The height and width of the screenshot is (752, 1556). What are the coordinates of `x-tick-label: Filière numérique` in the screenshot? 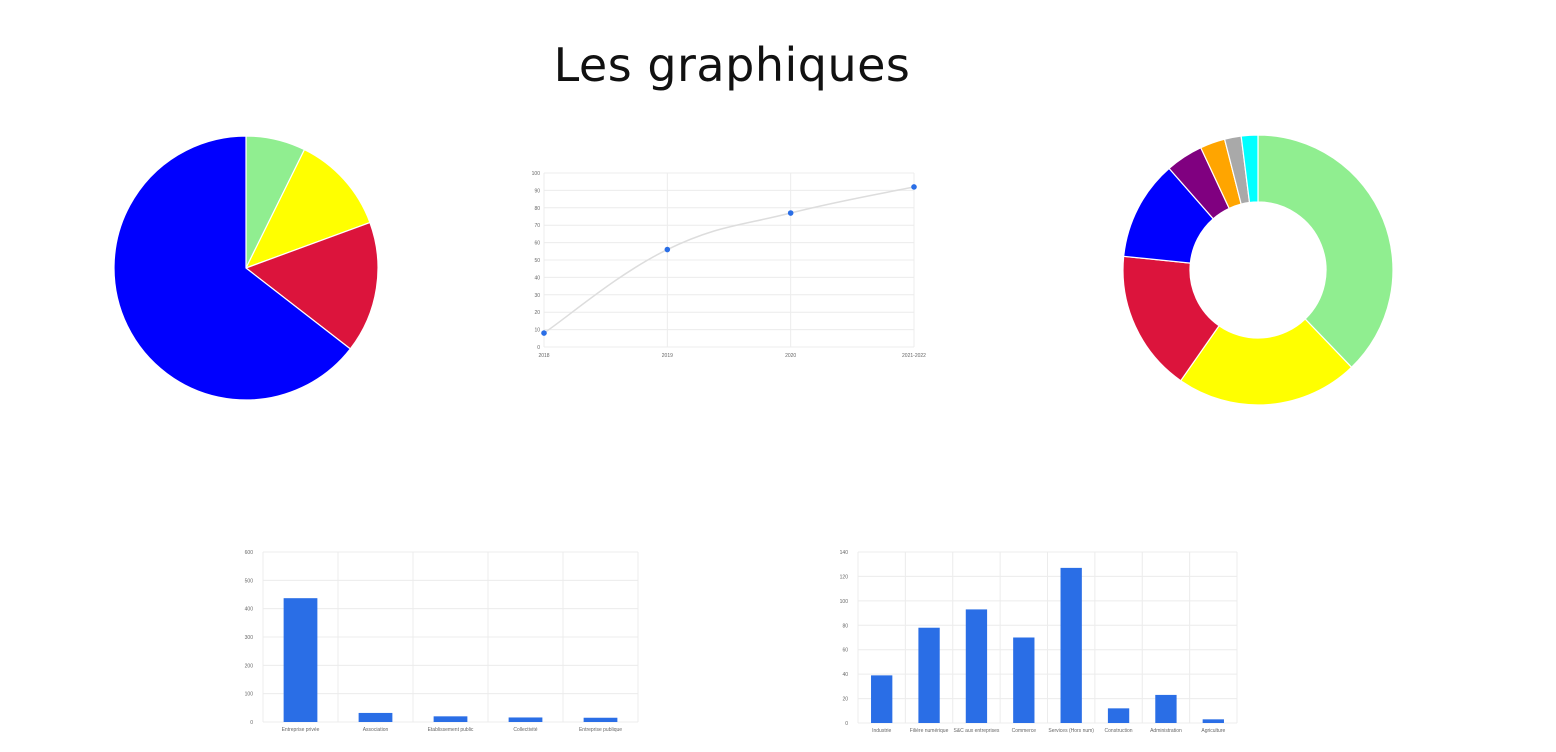 It's located at (929, 731).